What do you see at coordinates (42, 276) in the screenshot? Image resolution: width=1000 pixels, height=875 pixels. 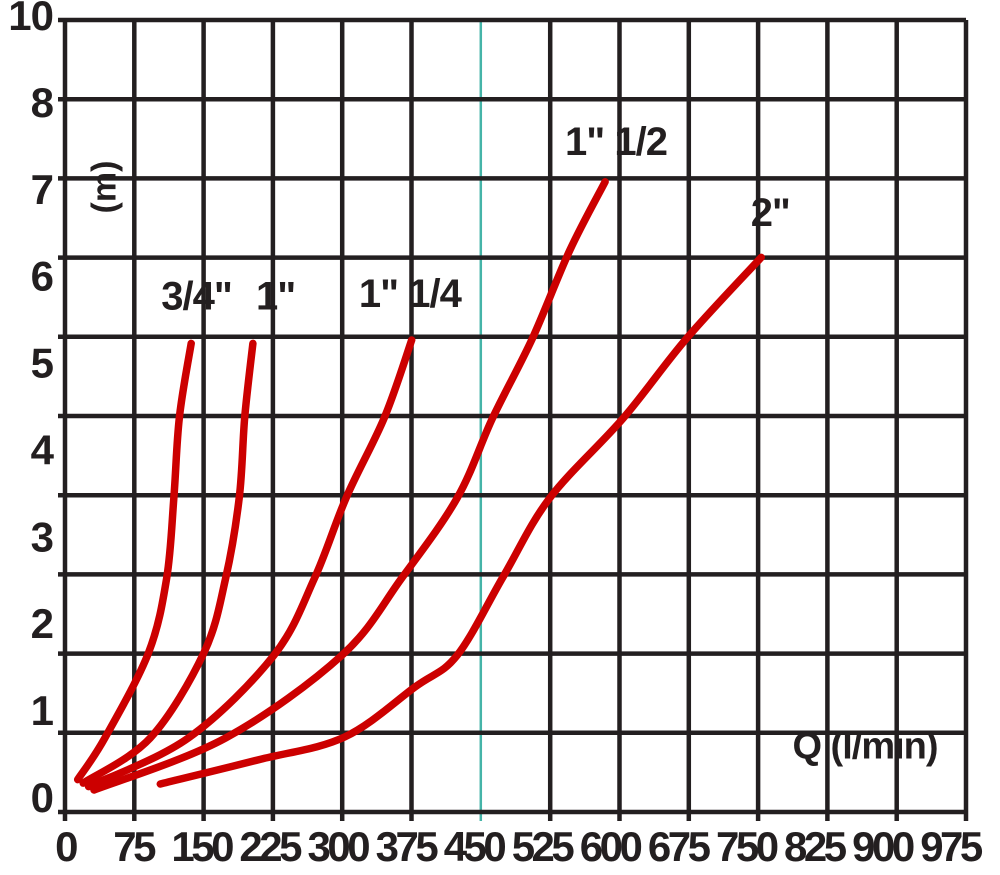 I see `y-tick-label-6: 6` at bounding box center [42, 276].